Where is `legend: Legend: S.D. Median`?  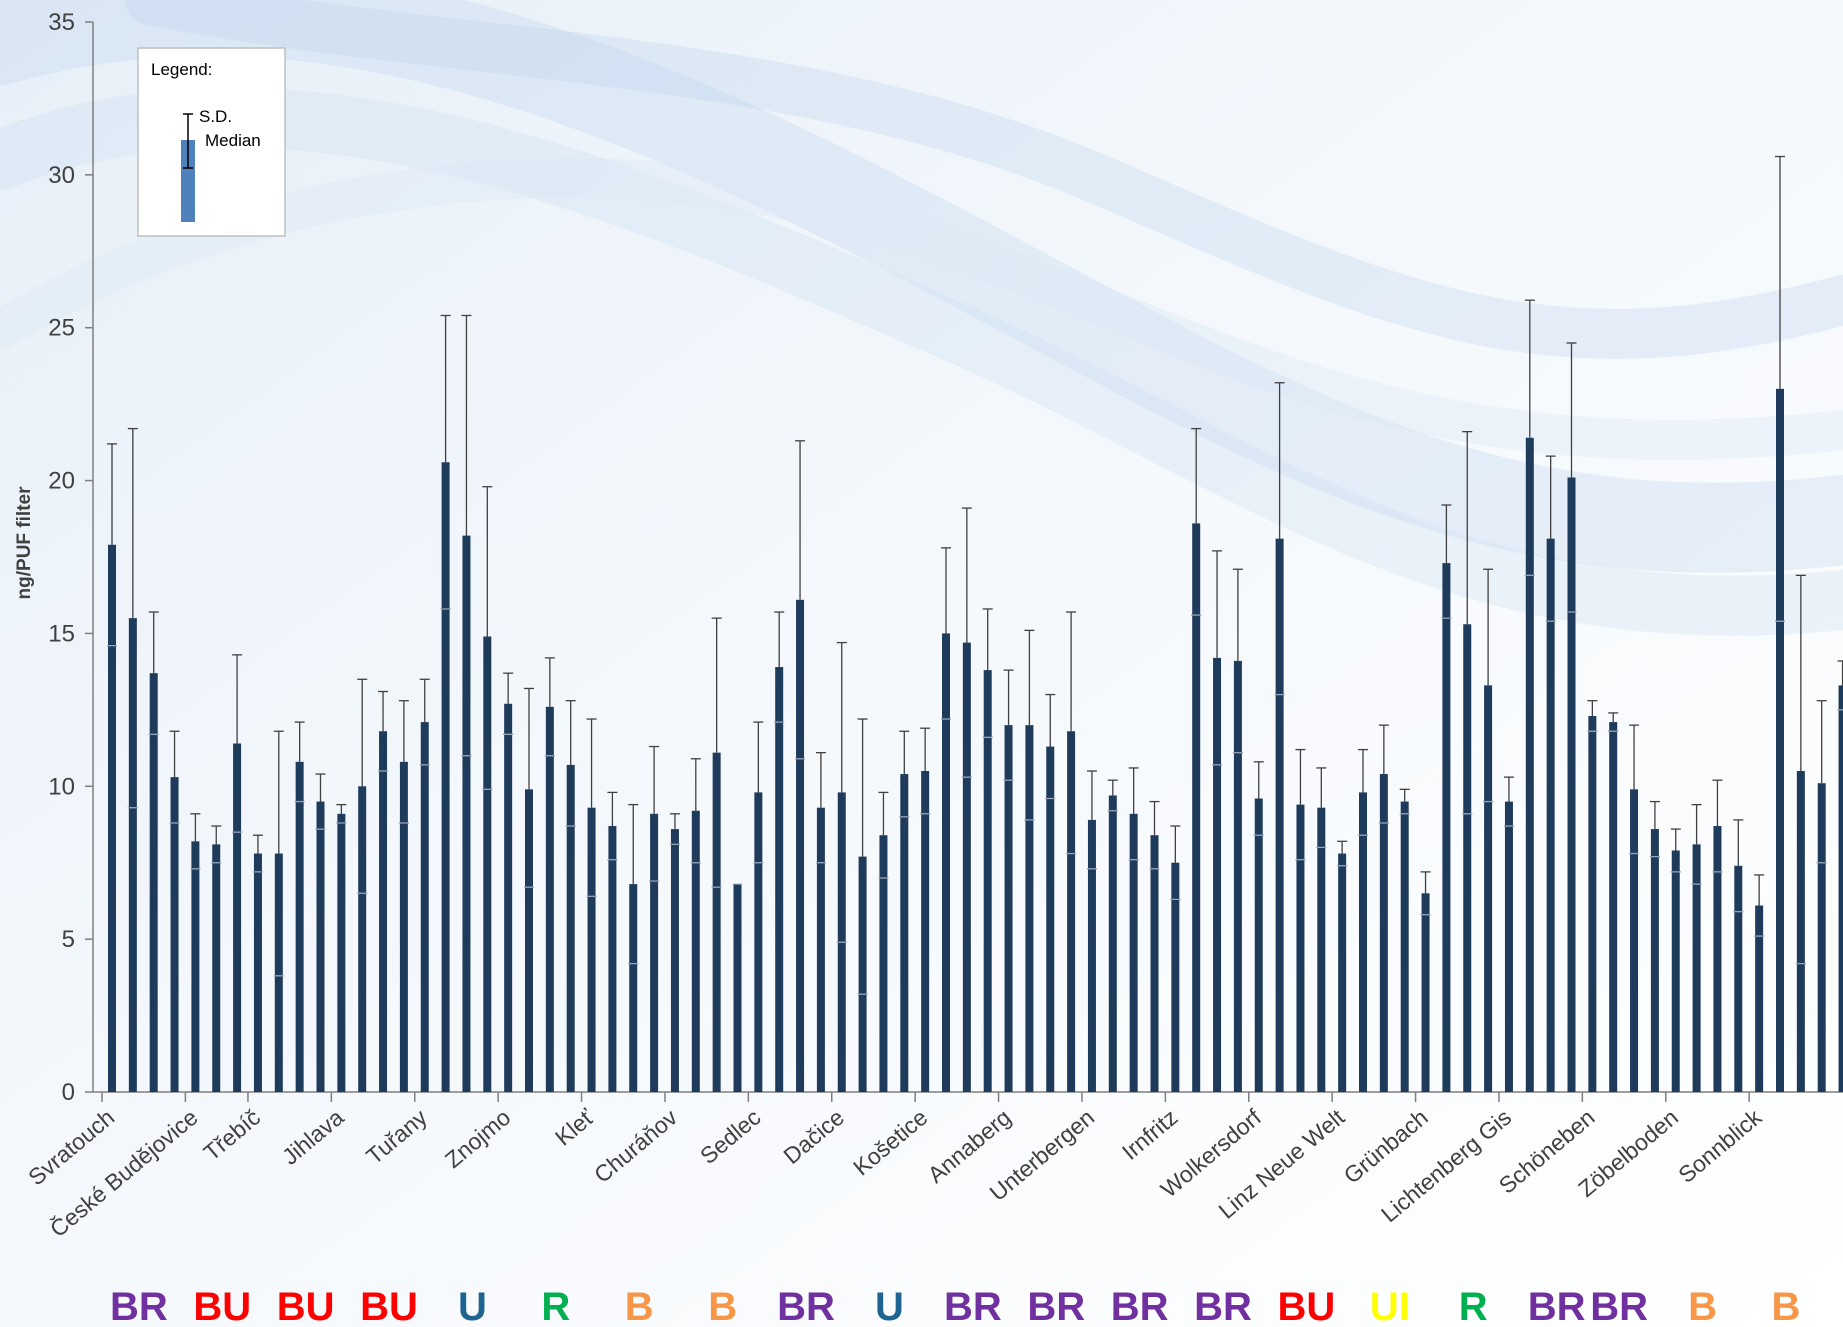 legend: Legend: S.D. Median is located at coordinates (211, 142).